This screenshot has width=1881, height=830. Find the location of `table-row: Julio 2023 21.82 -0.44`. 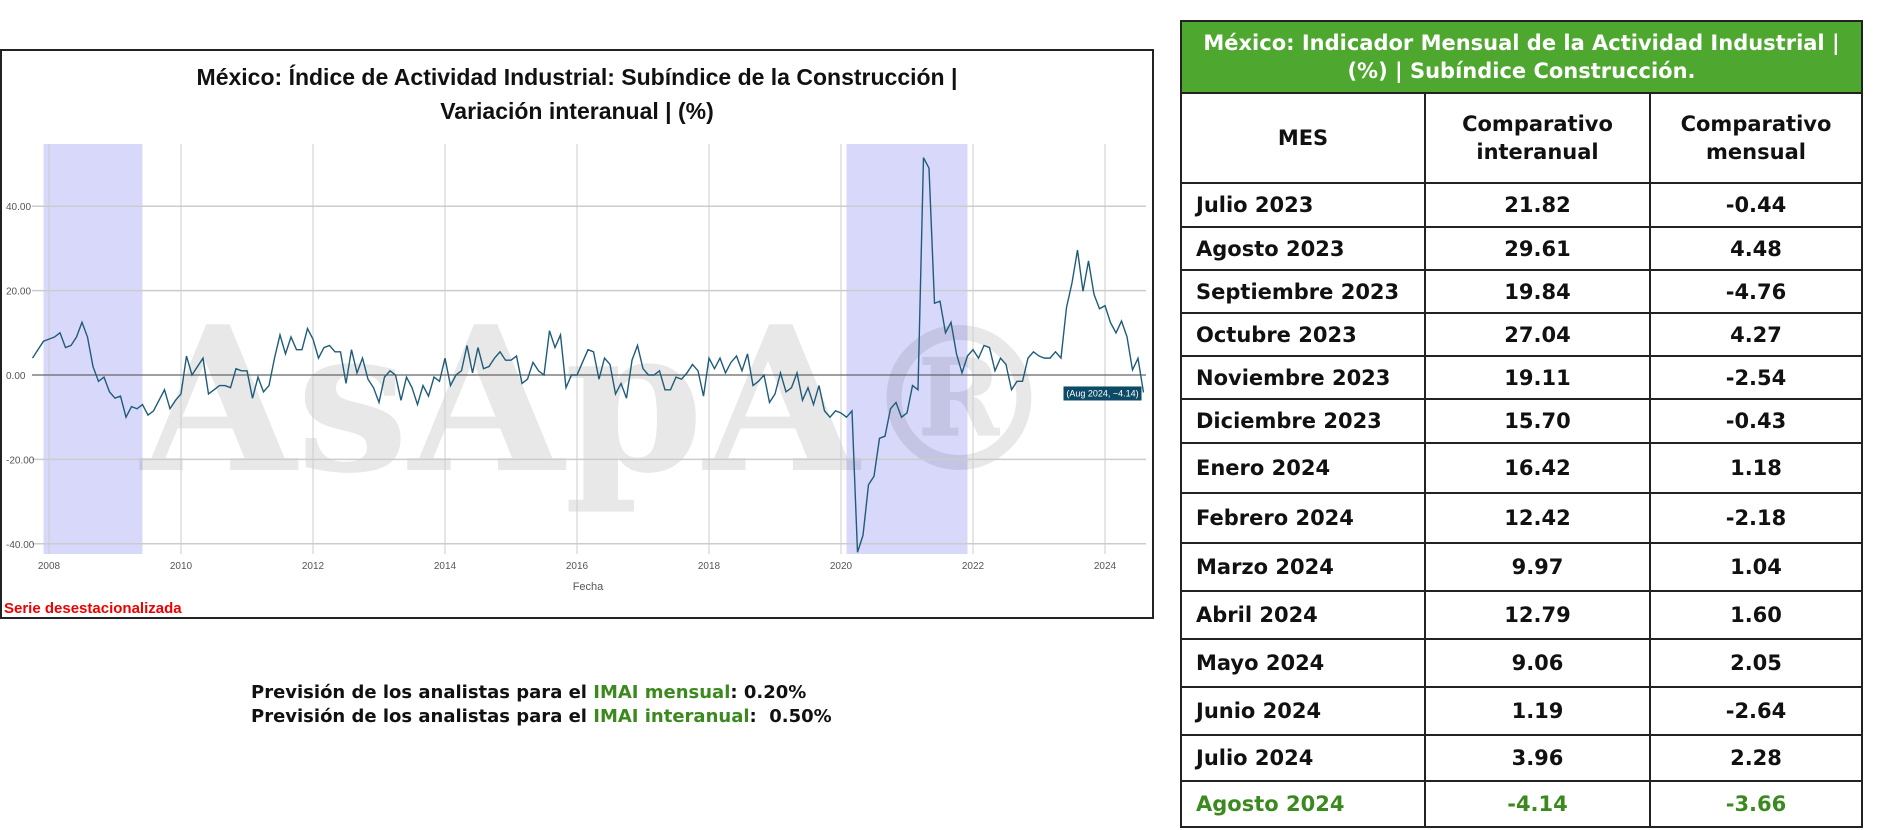

table-row: Julio 2023 21.82 -0.44 is located at coordinates (1521, 205).